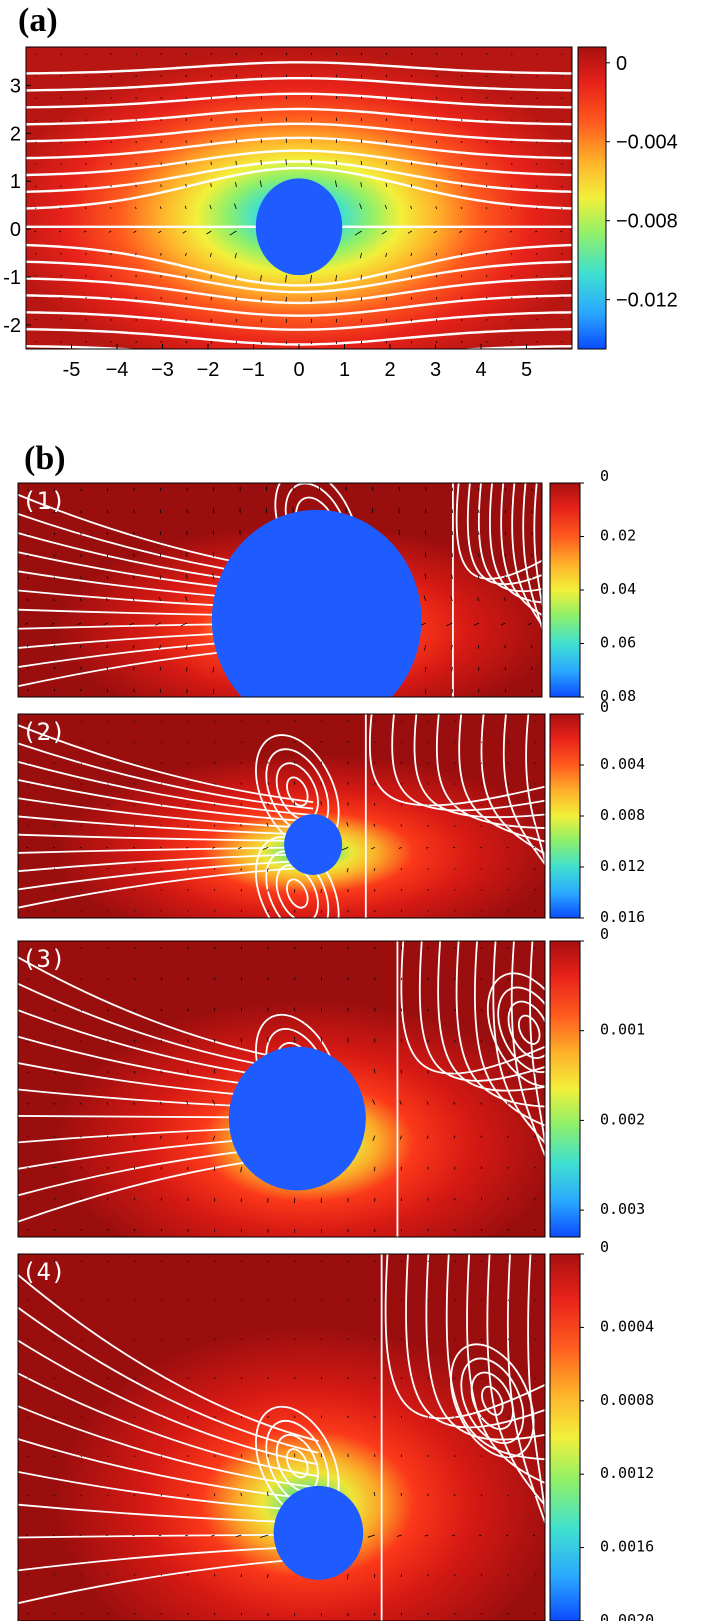 This screenshot has height=1621, width=713. I want to click on chart-b3: (3), so click(281, 1089).